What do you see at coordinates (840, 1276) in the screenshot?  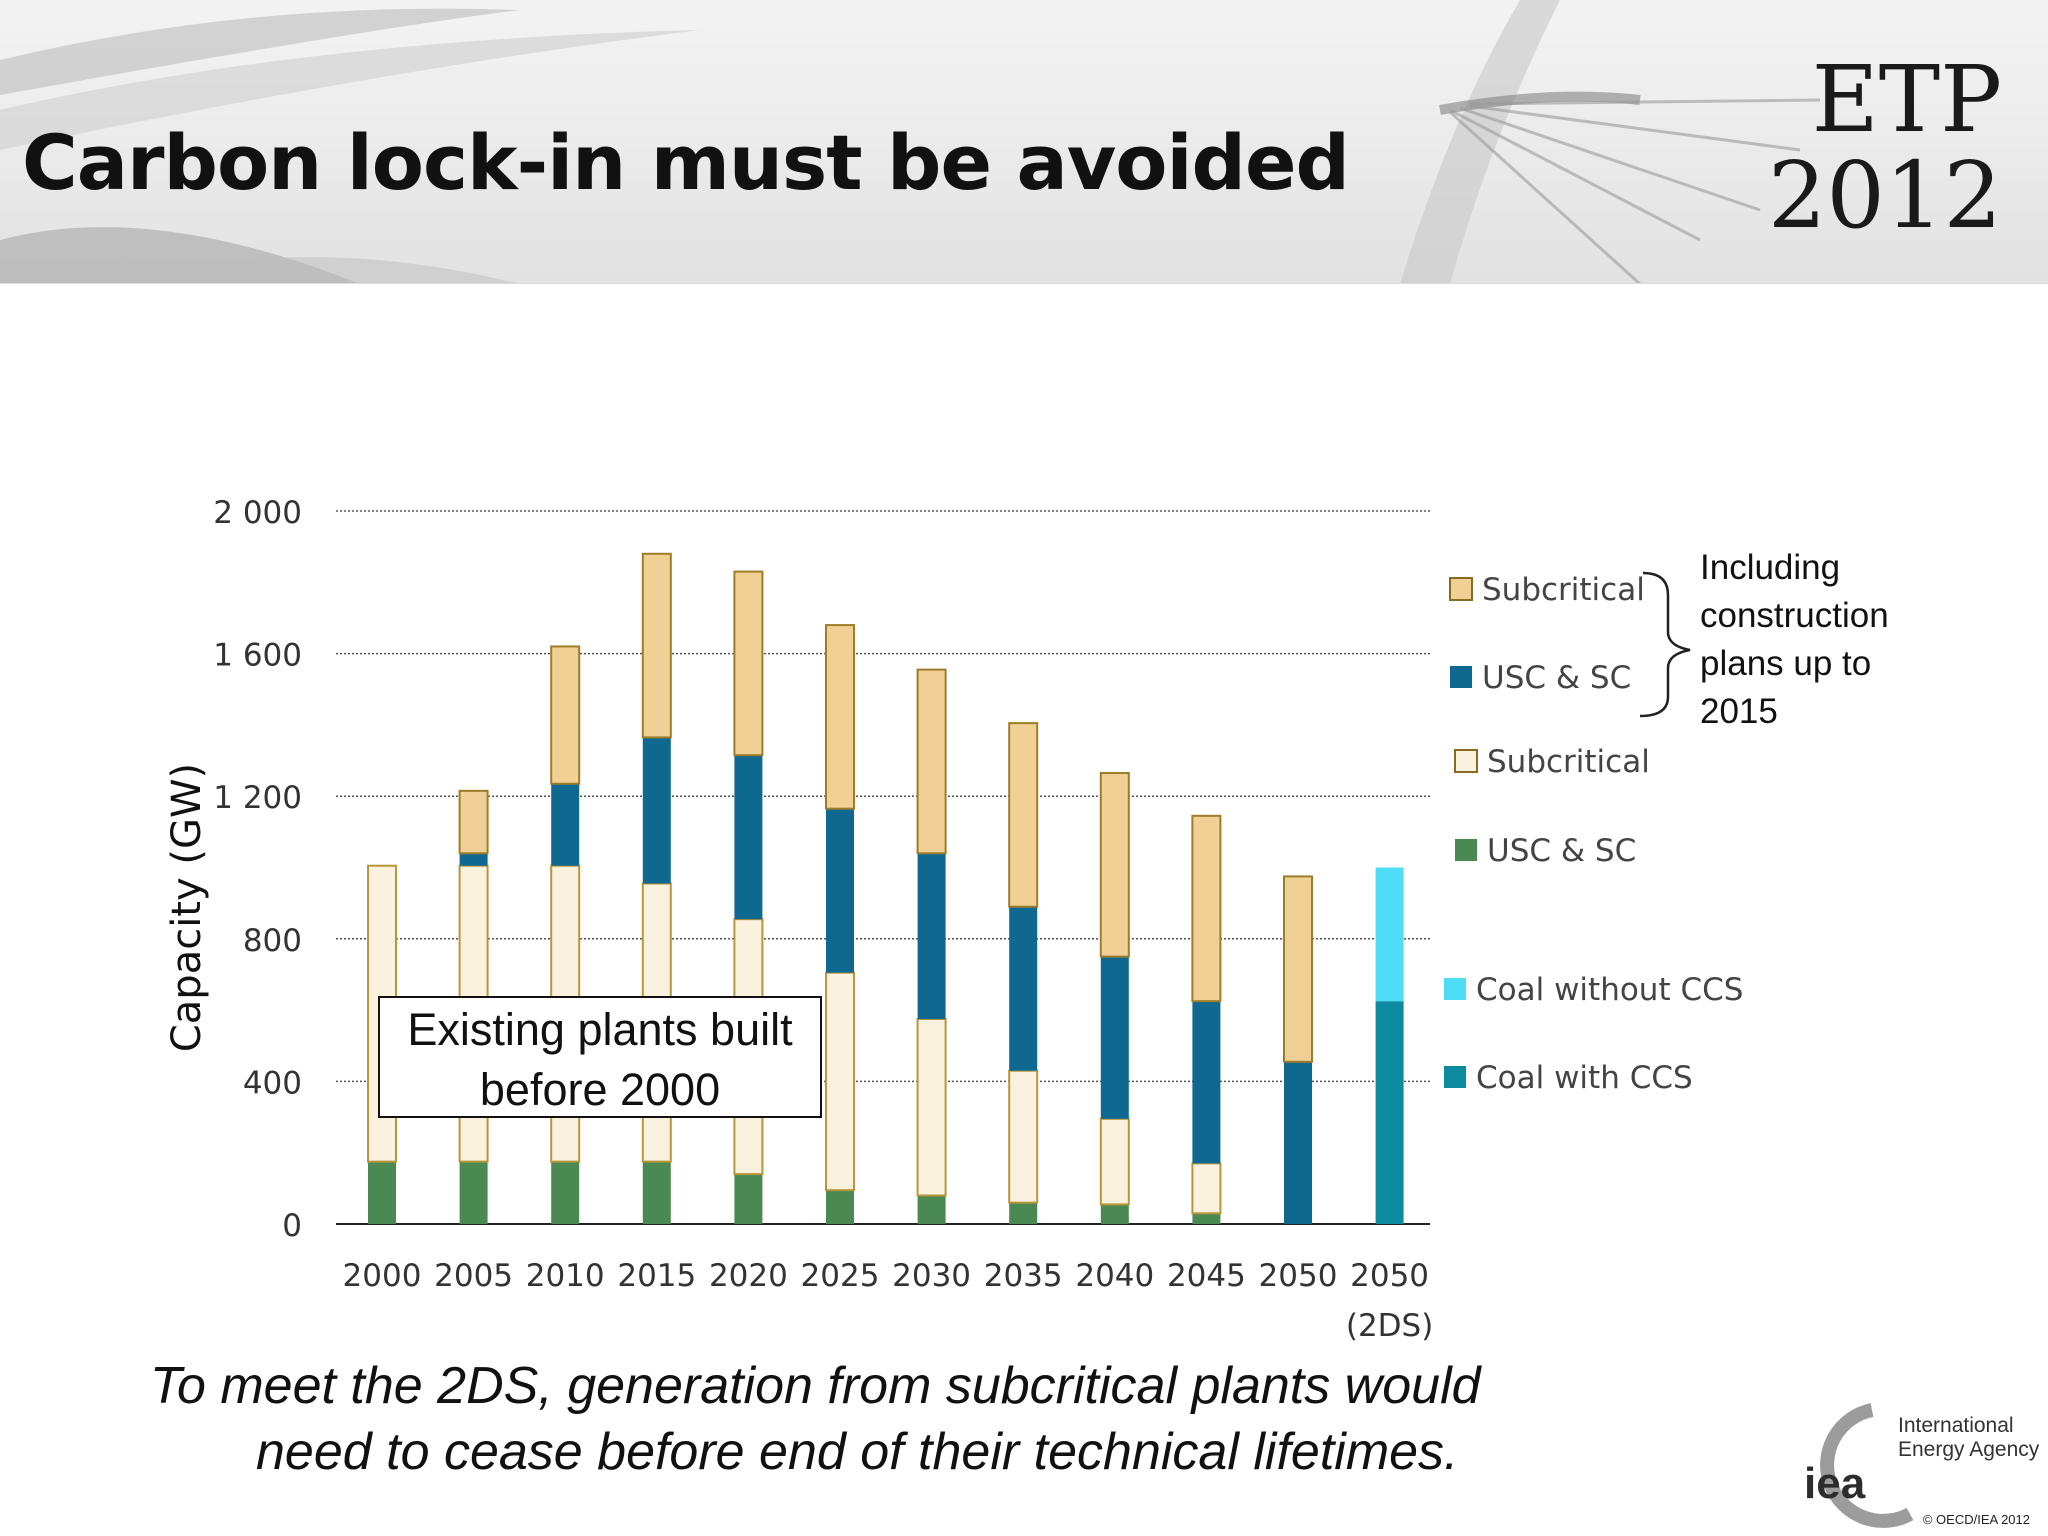 I see `x-tick-label: 2025` at bounding box center [840, 1276].